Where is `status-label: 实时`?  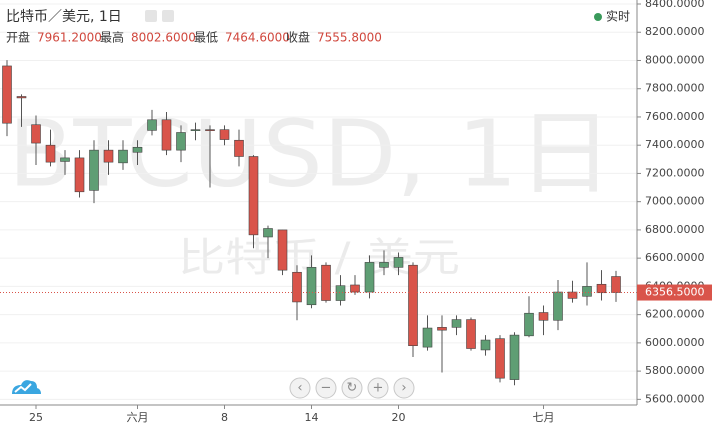 status-label: 实时 is located at coordinates (618, 16).